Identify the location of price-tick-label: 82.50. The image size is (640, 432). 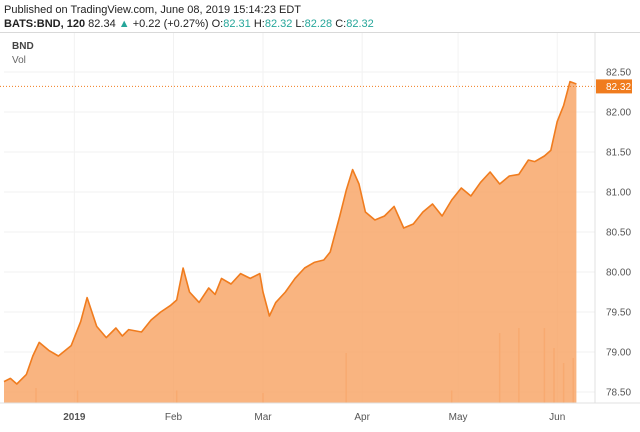
(618, 73).